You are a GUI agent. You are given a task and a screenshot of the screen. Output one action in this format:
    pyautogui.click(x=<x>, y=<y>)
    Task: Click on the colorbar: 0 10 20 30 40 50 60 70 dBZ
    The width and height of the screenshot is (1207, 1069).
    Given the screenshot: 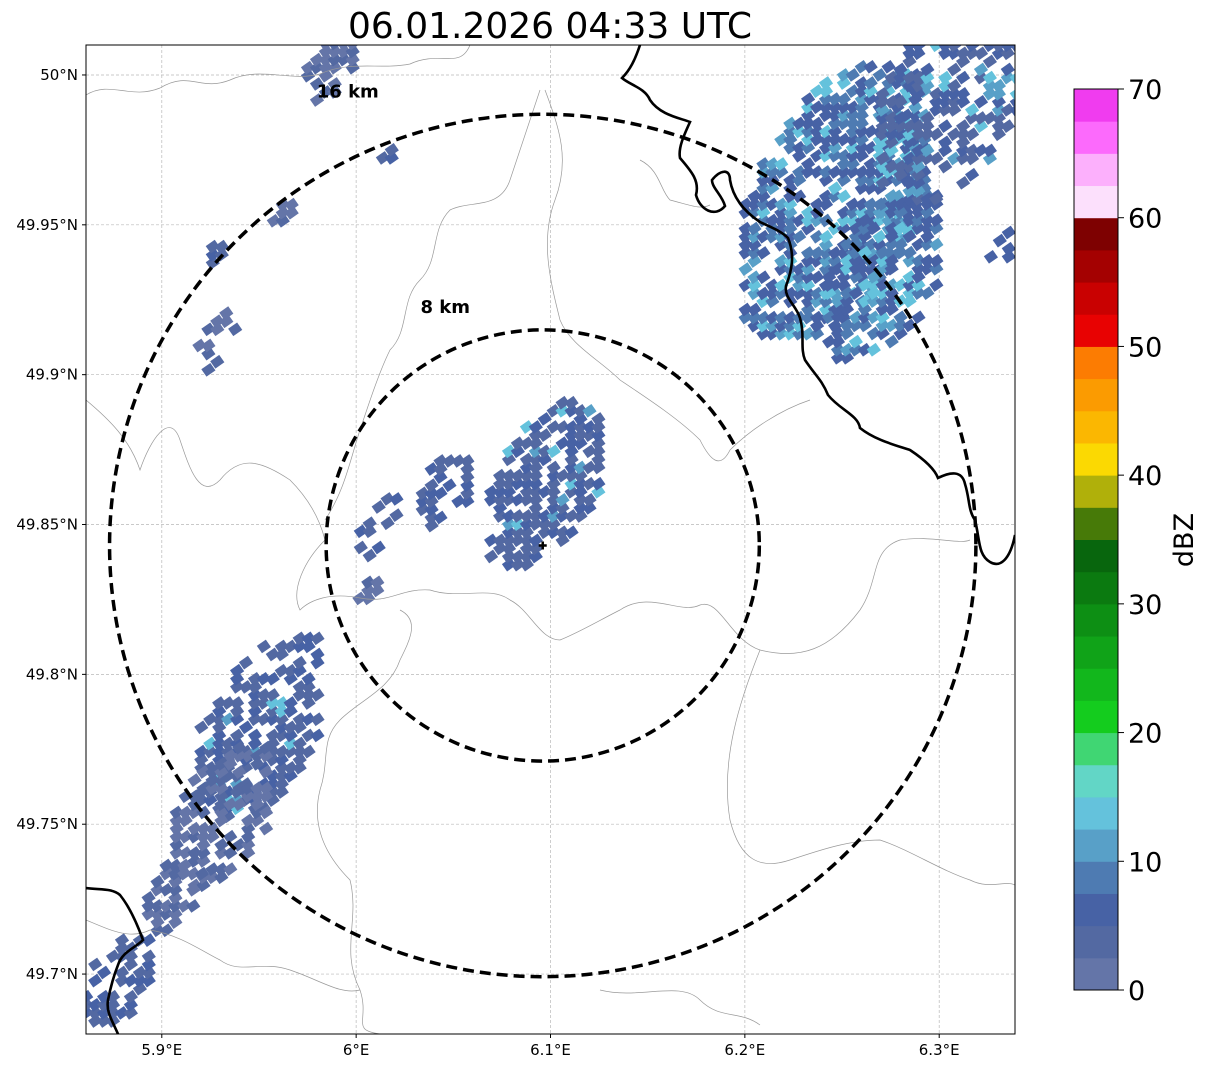 What is the action you would take?
    pyautogui.click(x=1136, y=541)
    